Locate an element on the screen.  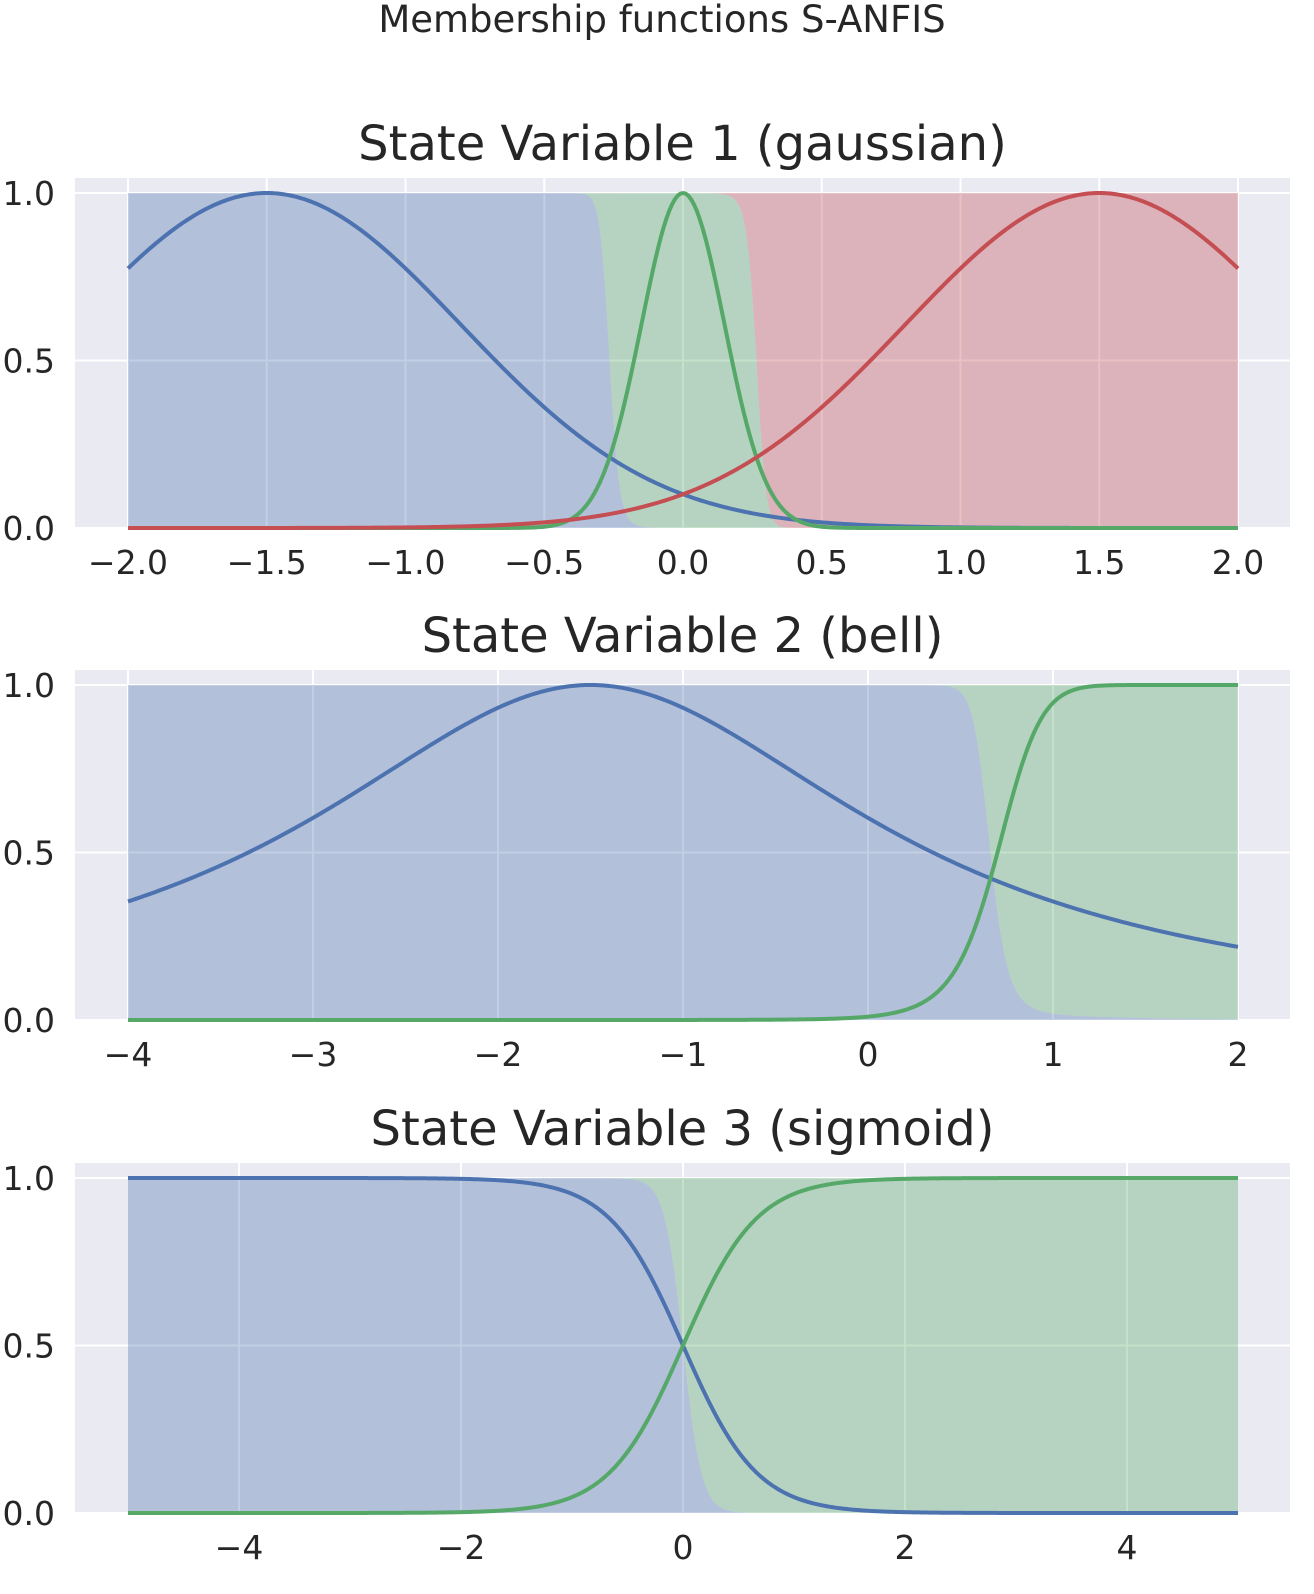
x-tick-label: −1.0 is located at coordinates (405, 562).